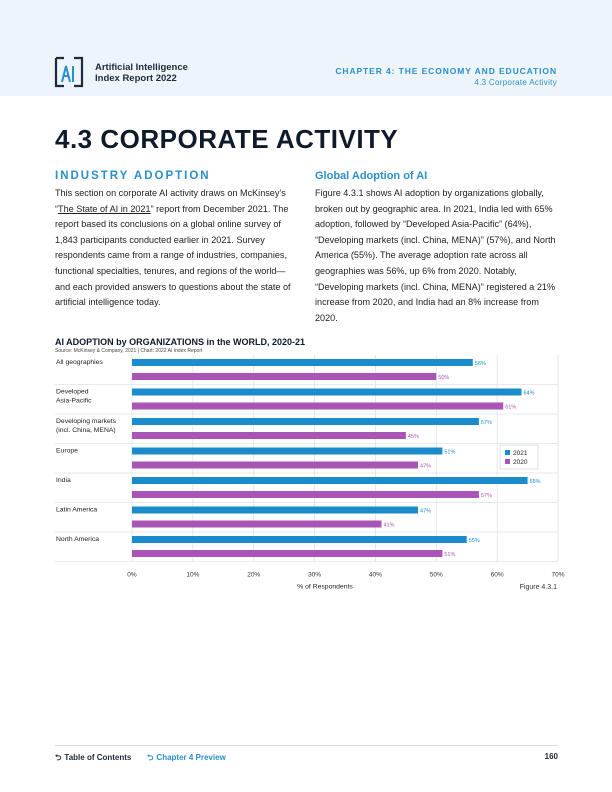 The width and height of the screenshot is (612, 792). What do you see at coordinates (497, 575) in the screenshot?
I see `x-tick-label: 60%` at bounding box center [497, 575].